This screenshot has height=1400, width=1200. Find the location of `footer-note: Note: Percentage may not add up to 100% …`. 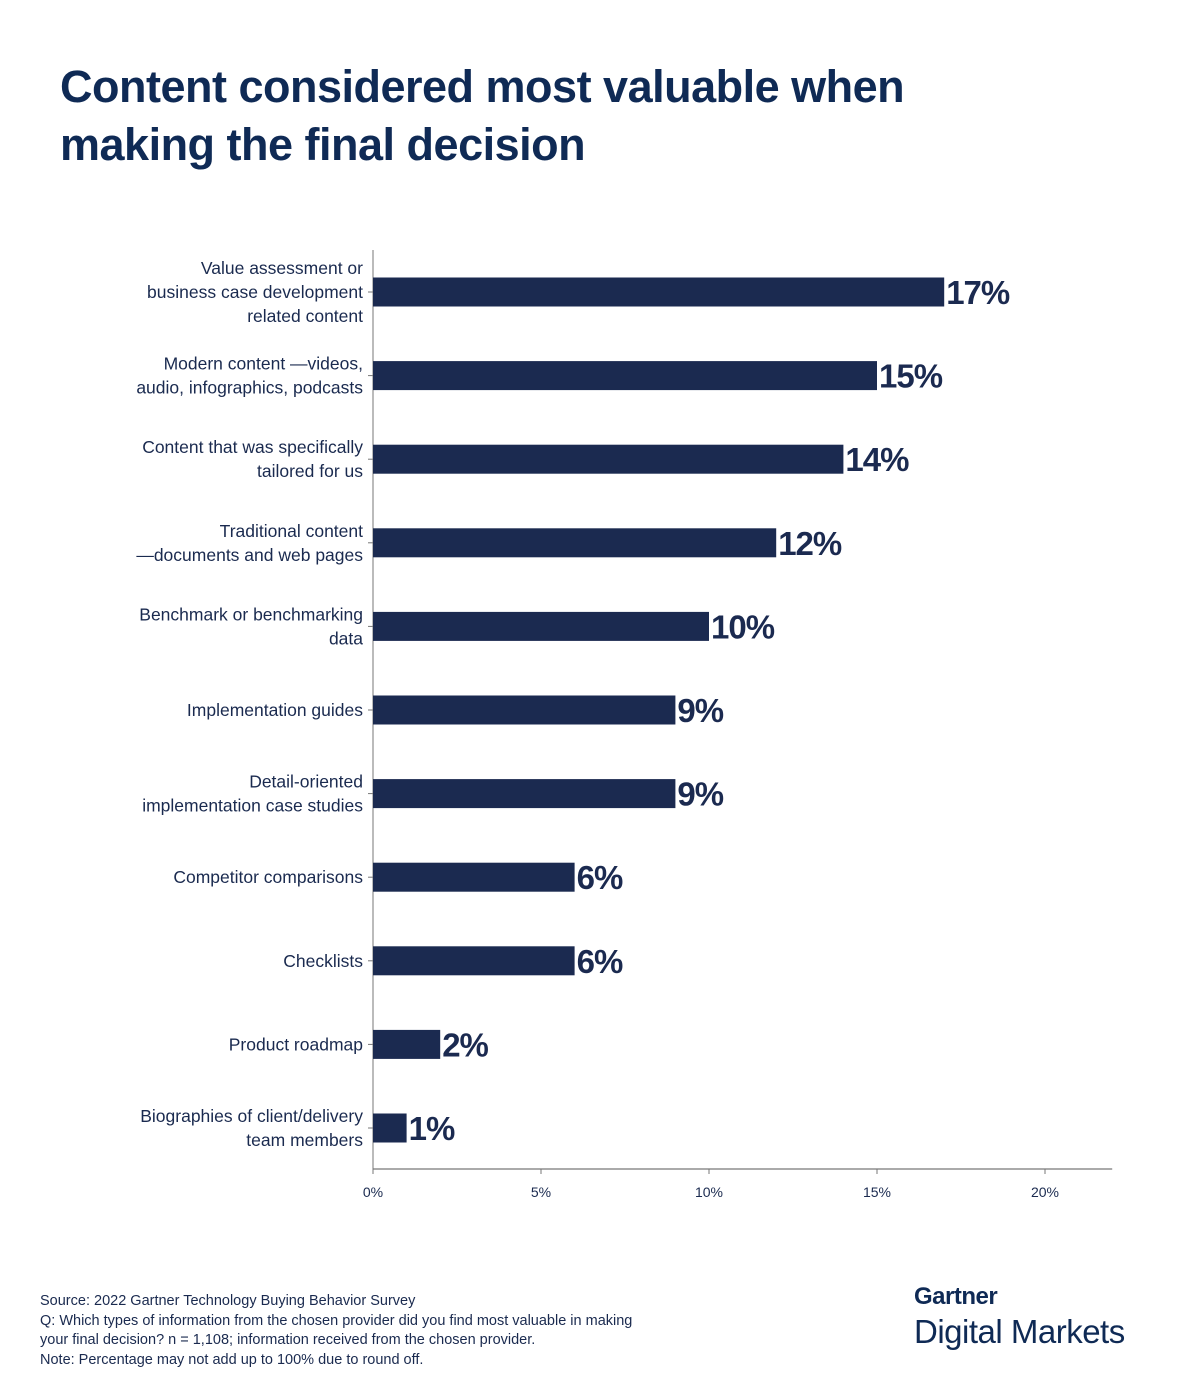

footer-note: Note: Percentage may not add up to 100% … is located at coordinates (232, 1359).